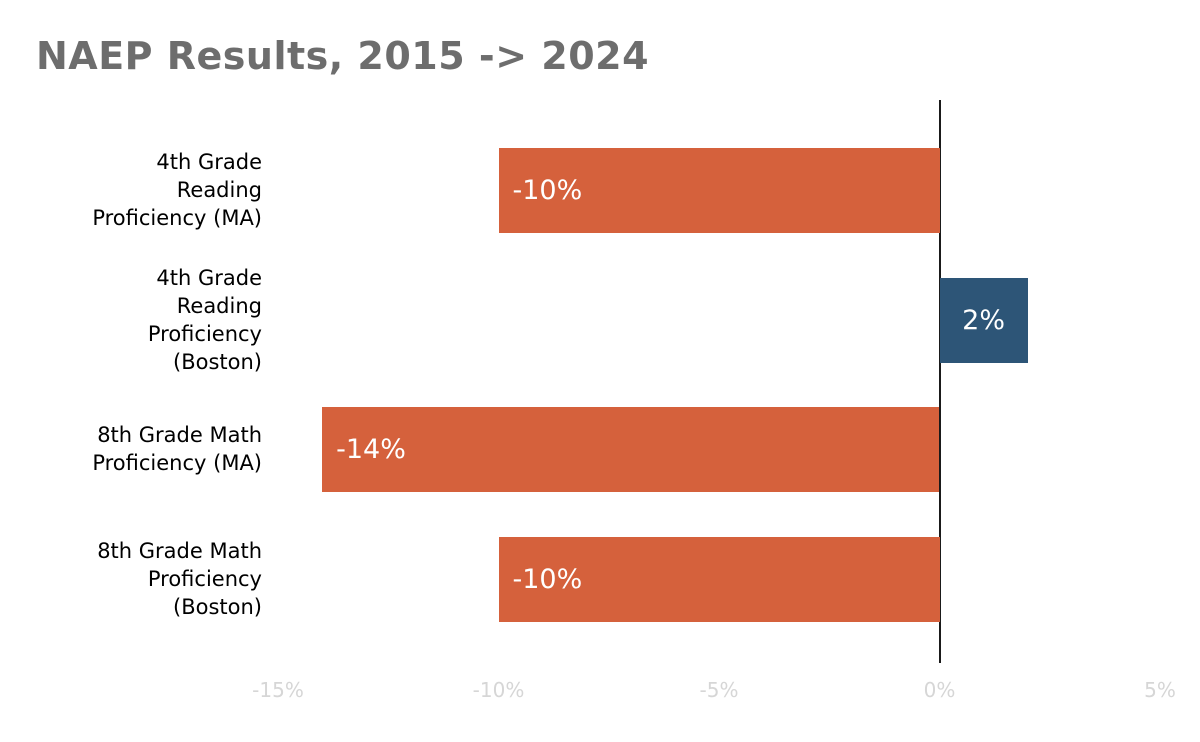 Image resolution: width=1200 pixels, height=742 pixels. Describe the element at coordinates (204, 320) in the screenshot. I see `category-label: 4th Grade Reading Proficiency (Boston)` at that location.